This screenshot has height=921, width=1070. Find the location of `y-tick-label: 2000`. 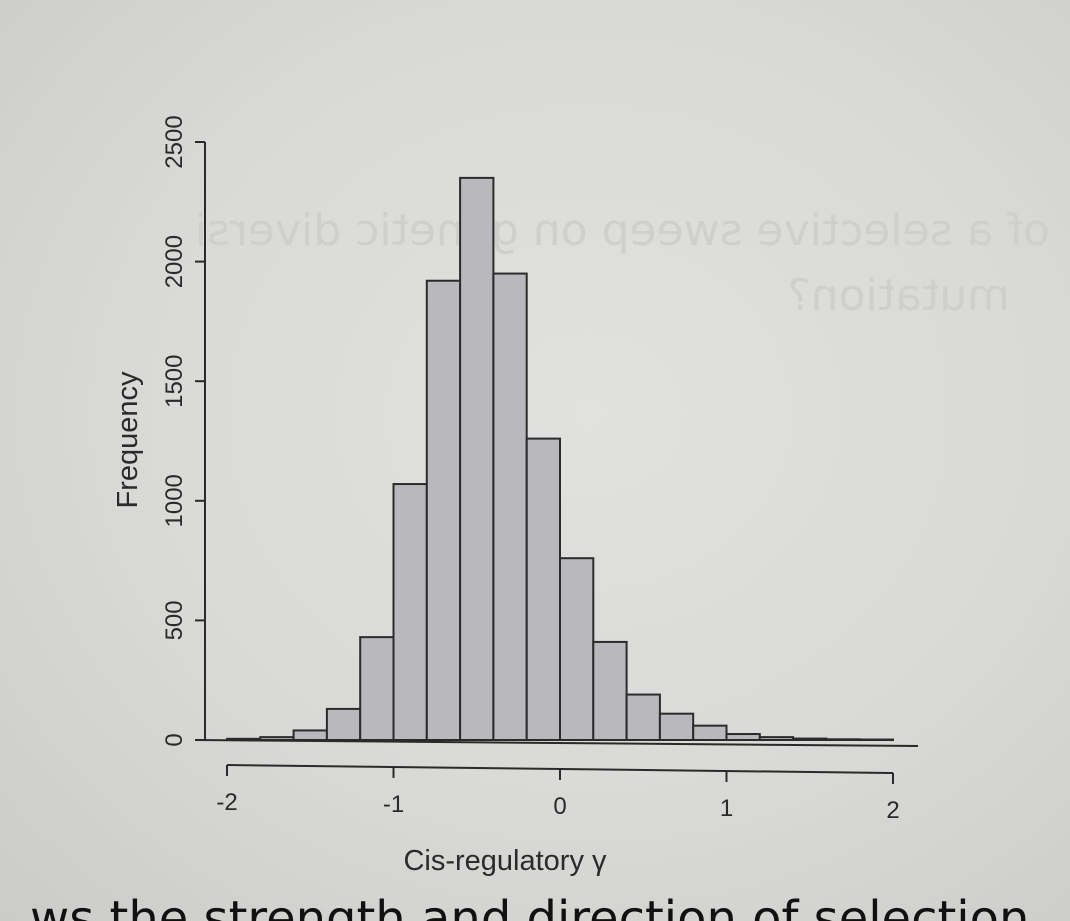

y-tick-label: 2000 is located at coordinates (174, 261).